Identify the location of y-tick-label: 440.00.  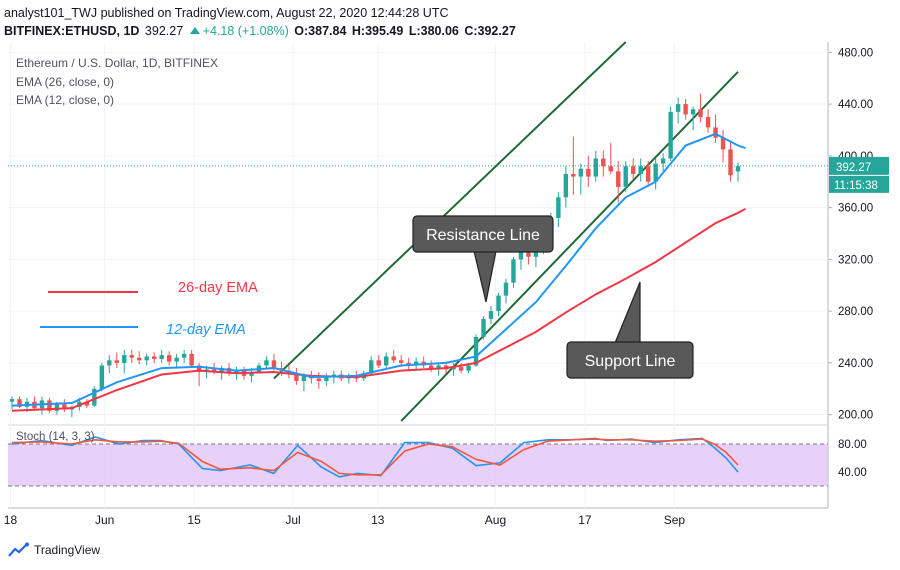
(855, 105).